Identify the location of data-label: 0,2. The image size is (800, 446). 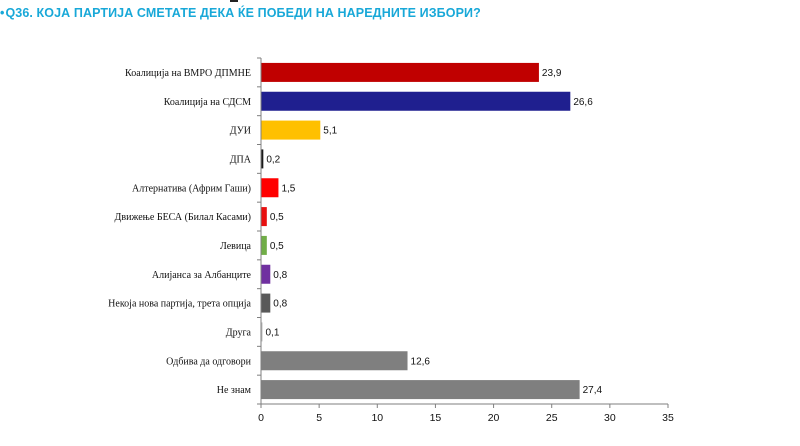
(273, 159).